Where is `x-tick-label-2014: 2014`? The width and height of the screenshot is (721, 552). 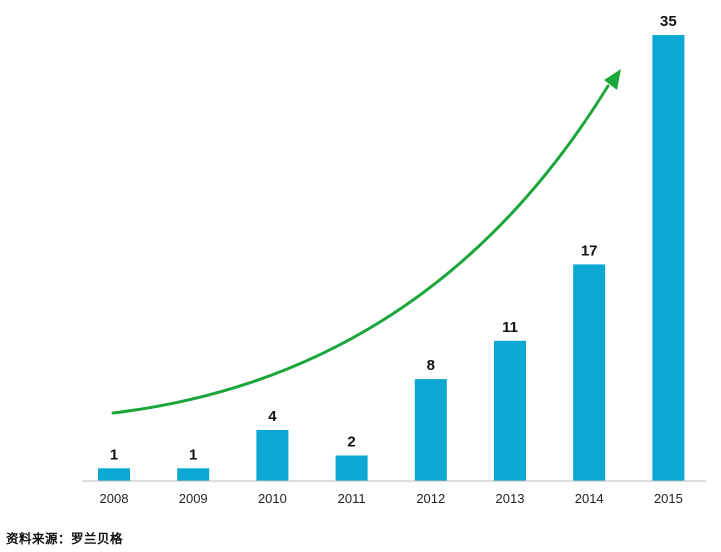
x-tick-label-2014: 2014 is located at coordinates (589, 498).